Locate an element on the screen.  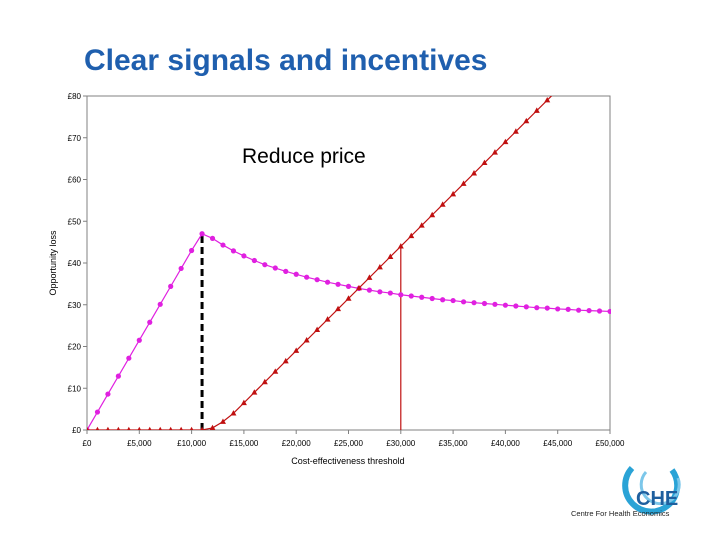
y-tick-label: £70 is located at coordinates (75, 138).